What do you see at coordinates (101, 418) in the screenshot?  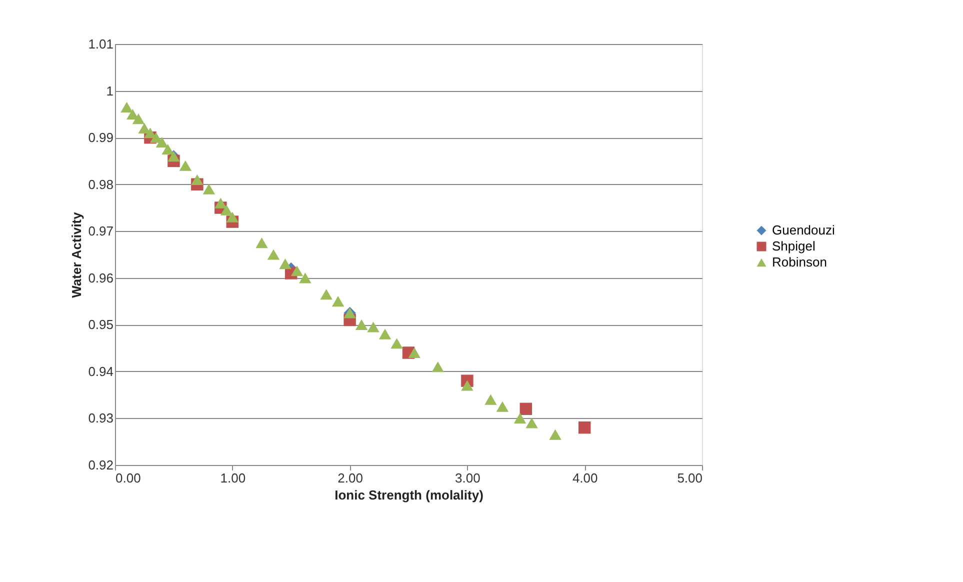 I see `y-tick-label: 0.93` at bounding box center [101, 418].